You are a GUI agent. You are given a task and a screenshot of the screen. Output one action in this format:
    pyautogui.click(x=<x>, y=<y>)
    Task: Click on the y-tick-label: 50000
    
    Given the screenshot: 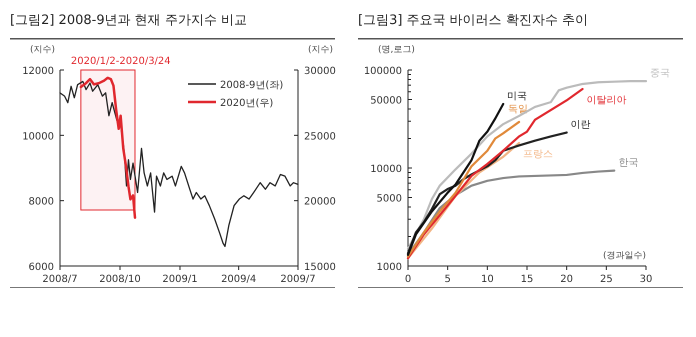 What is the action you would take?
    pyautogui.click(x=386, y=101)
    